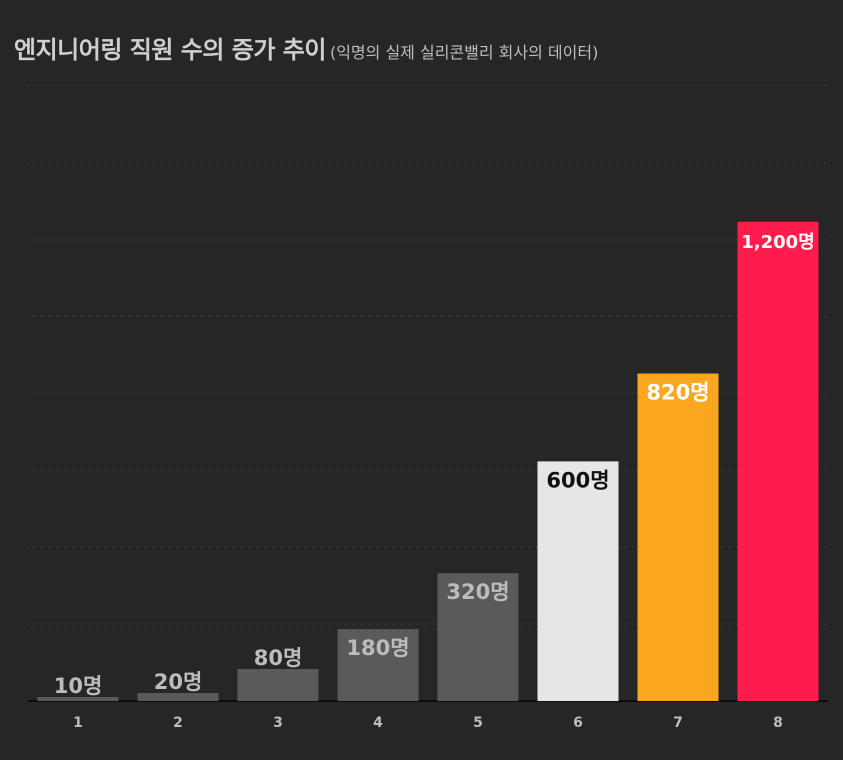 This screenshot has width=843, height=760. I want to click on x-tick-label-5: 5, so click(478, 723).